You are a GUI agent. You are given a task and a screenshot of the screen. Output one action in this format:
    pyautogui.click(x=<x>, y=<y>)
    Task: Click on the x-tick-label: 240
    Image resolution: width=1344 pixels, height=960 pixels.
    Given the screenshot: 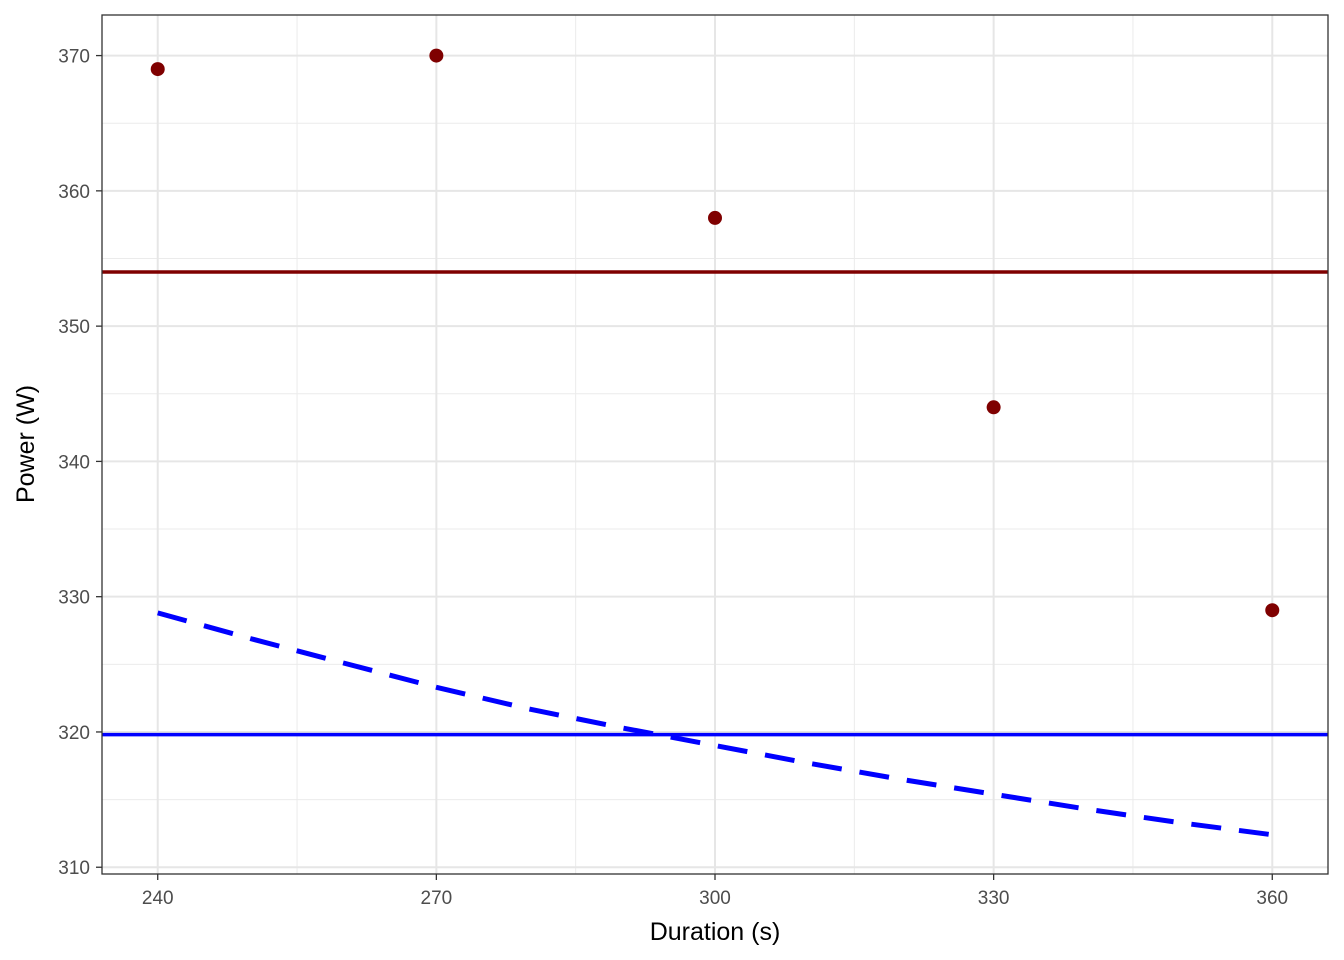 What is the action you would take?
    pyautogui.click(x=158, y=898)
    